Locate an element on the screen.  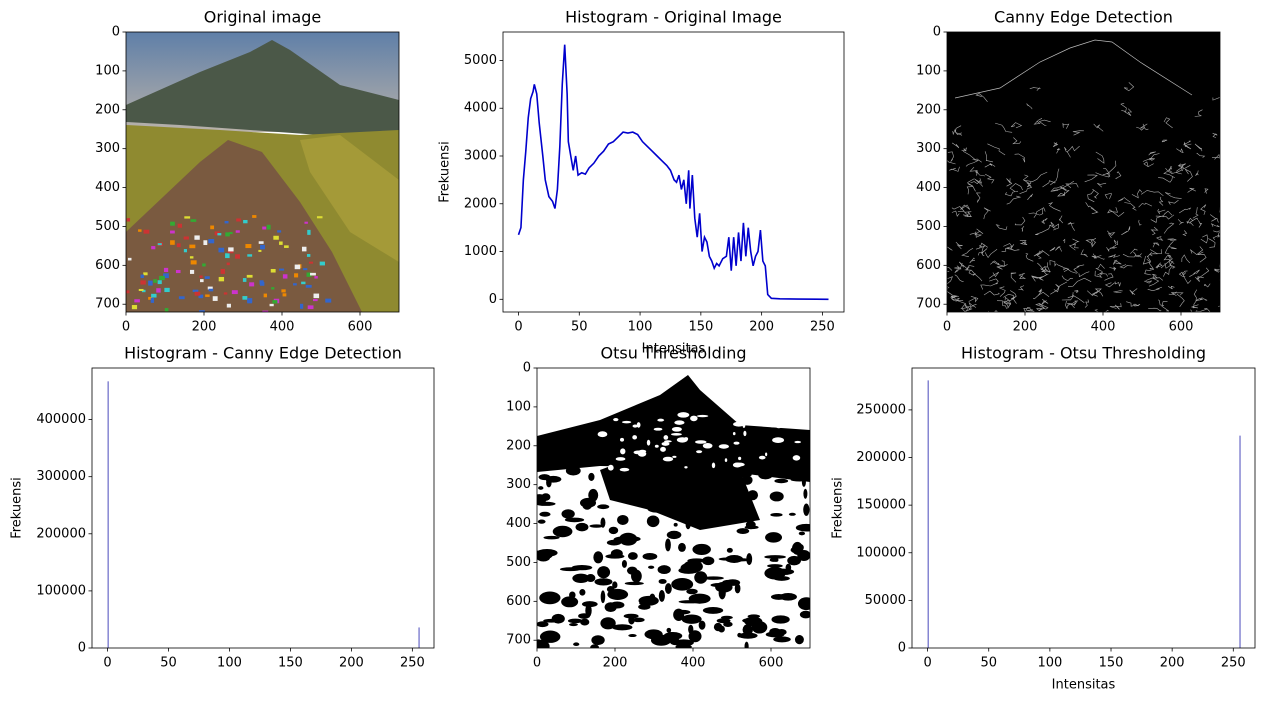
x-tick-label: 200 is located at coordinates (204, 327).